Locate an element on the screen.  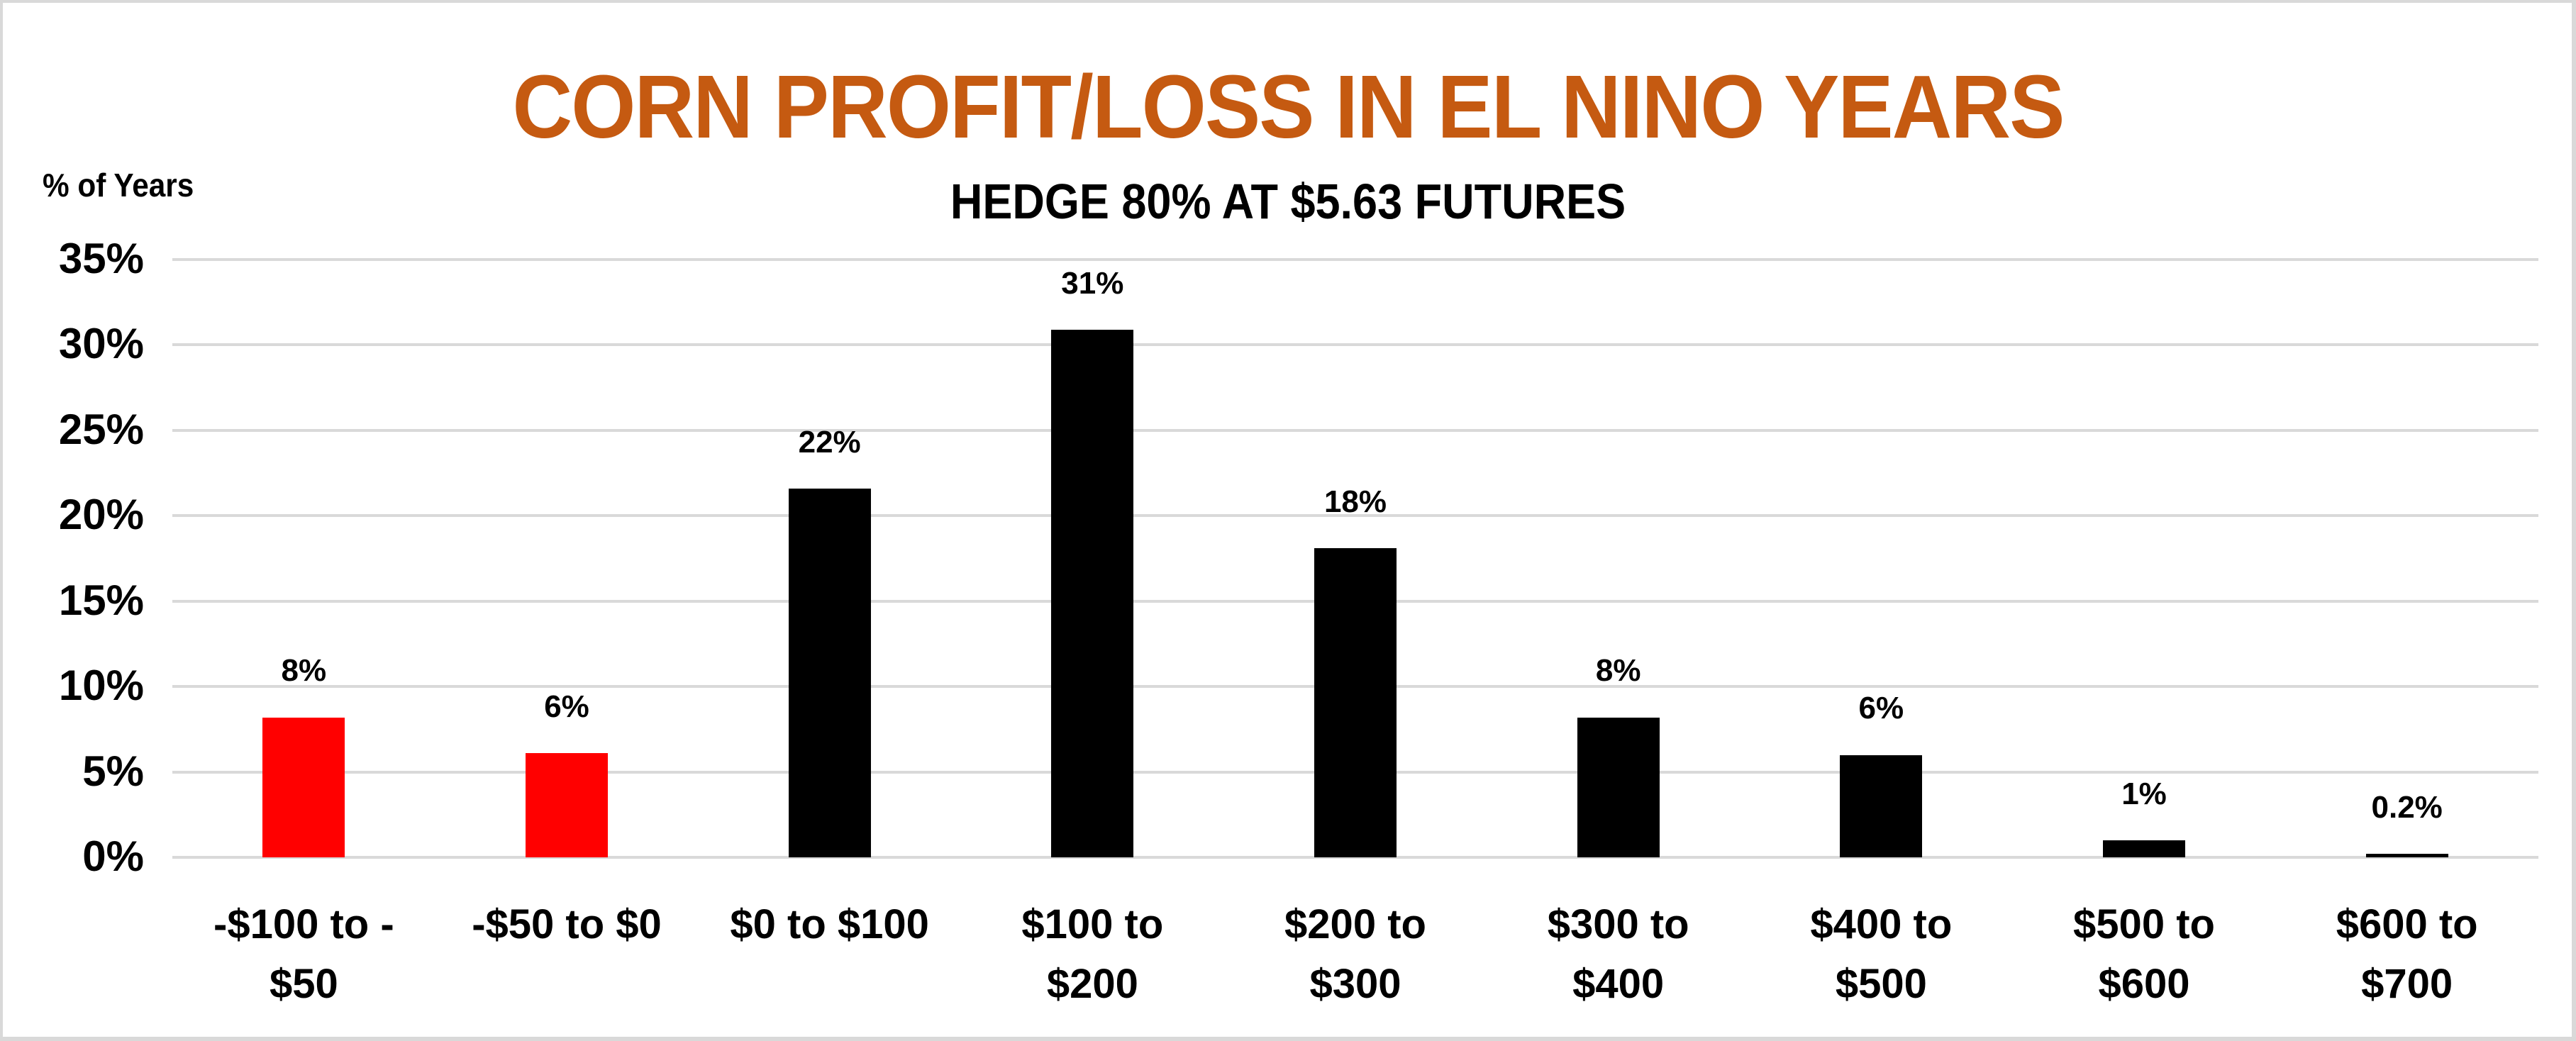
x-tick-label: $100 to $200 is located at coordinates (1092, 954).